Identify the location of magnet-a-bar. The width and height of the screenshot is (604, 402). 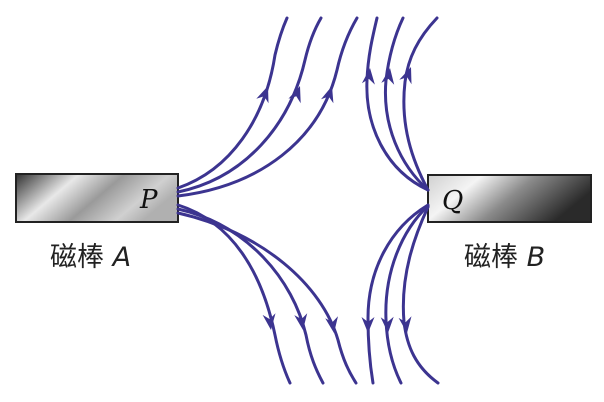
(97, 198).